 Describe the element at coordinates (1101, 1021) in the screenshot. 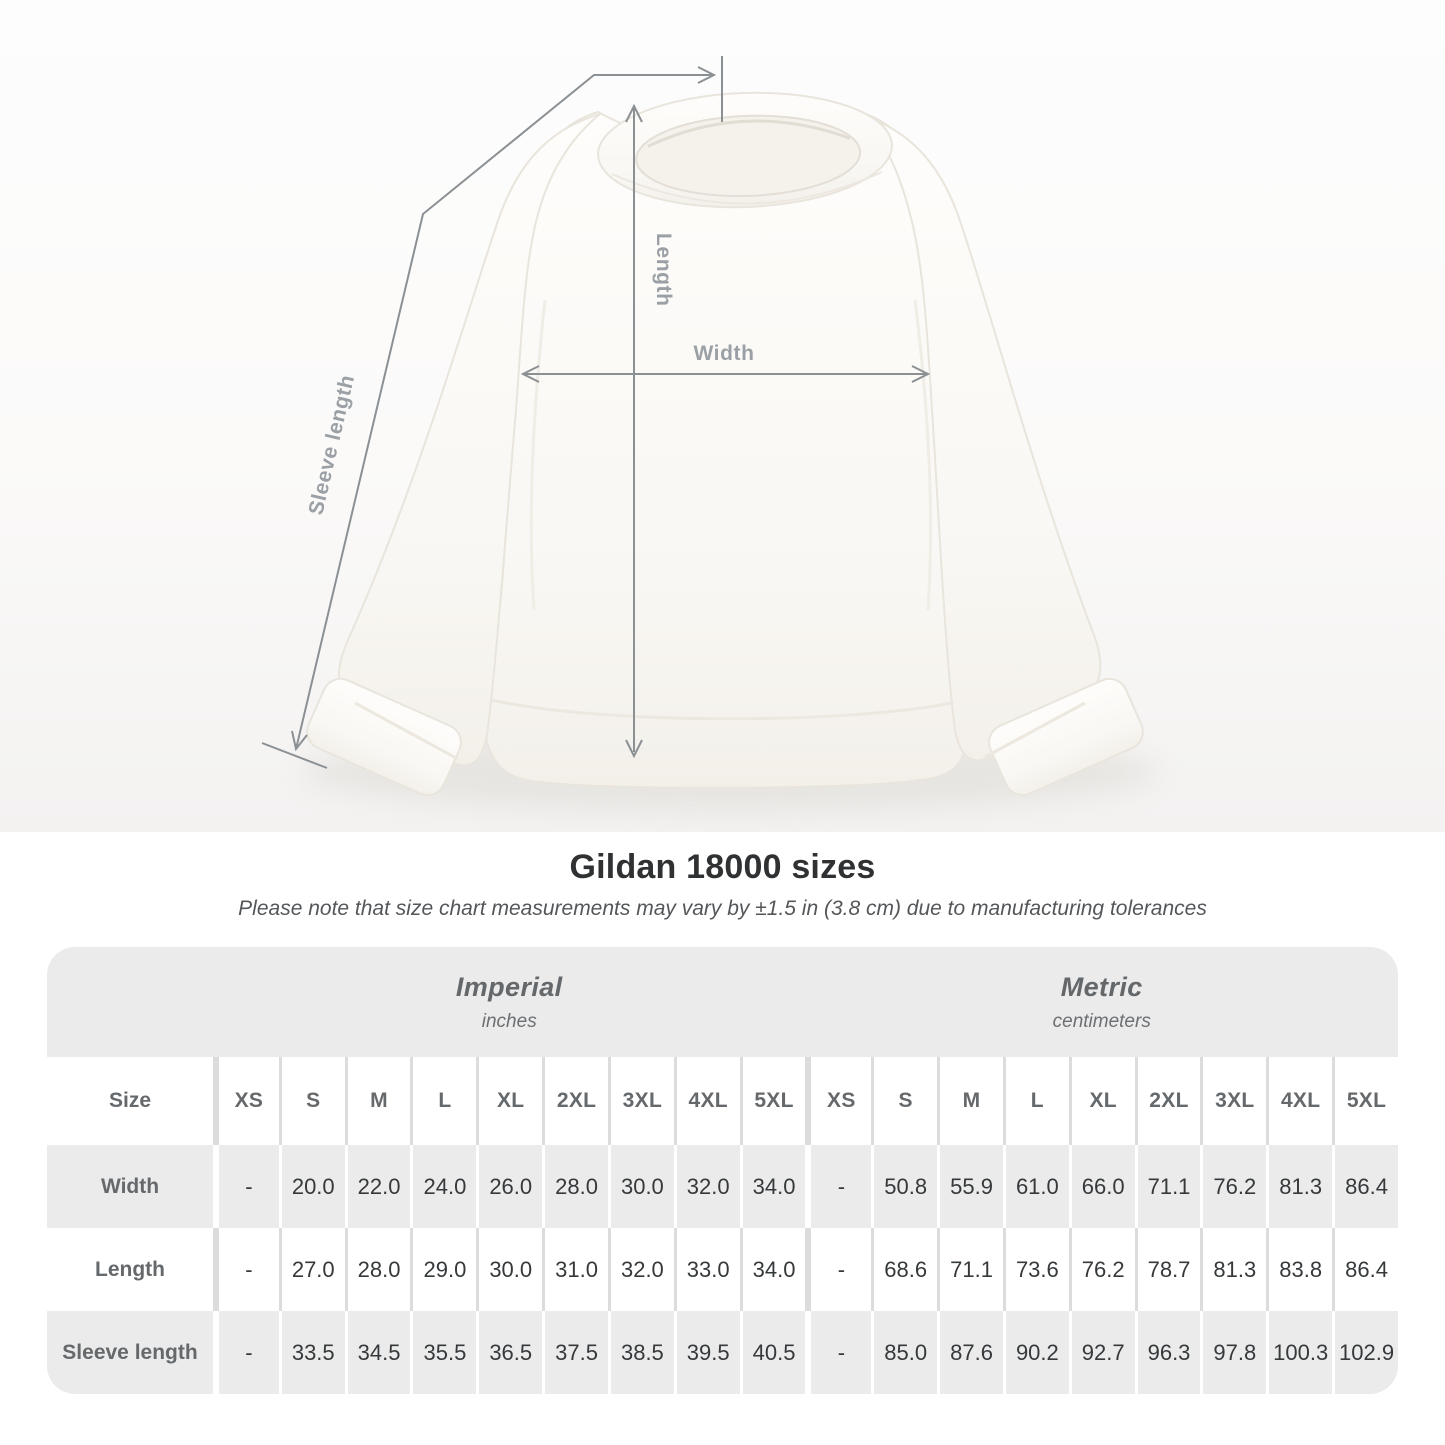

I see `metric-unit-label: centimeters` at that location.